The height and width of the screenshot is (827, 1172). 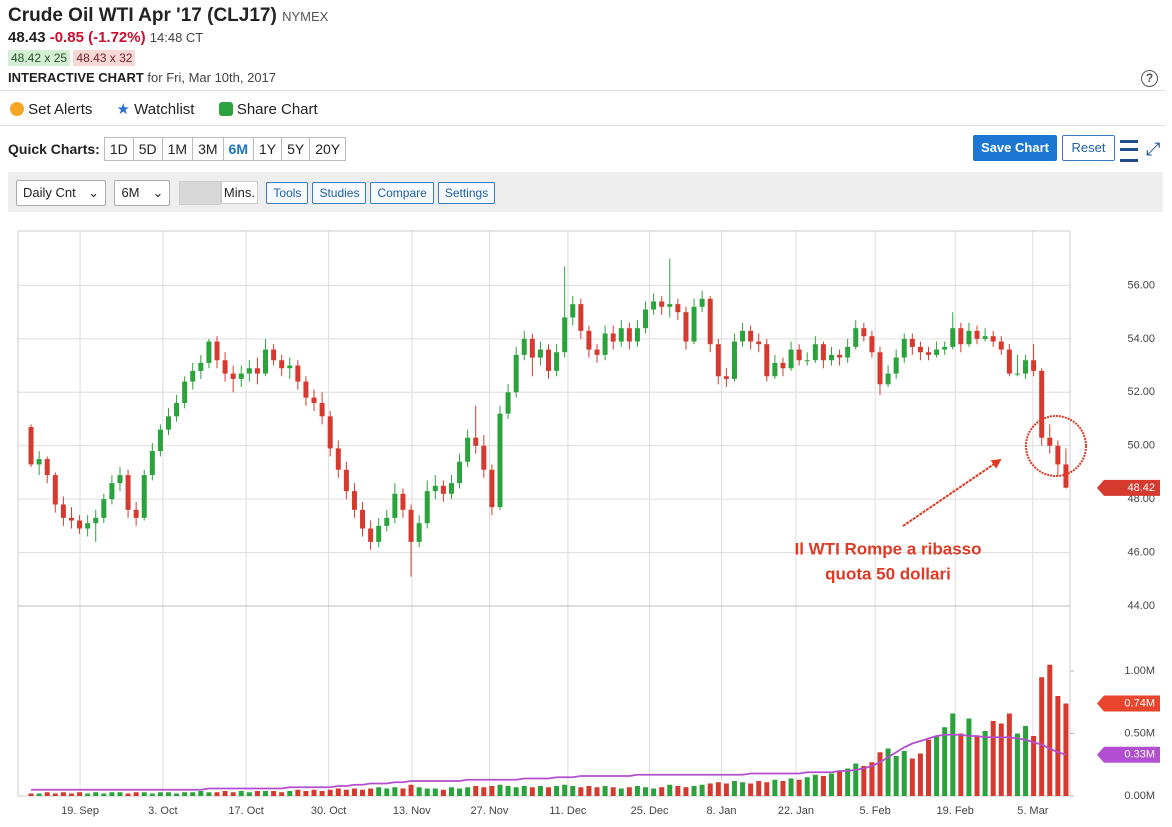 What do you see at coordinates (277, 109) in the screenshot?
I see `share-chart: Share Chart` at bounding box center [277, 109].